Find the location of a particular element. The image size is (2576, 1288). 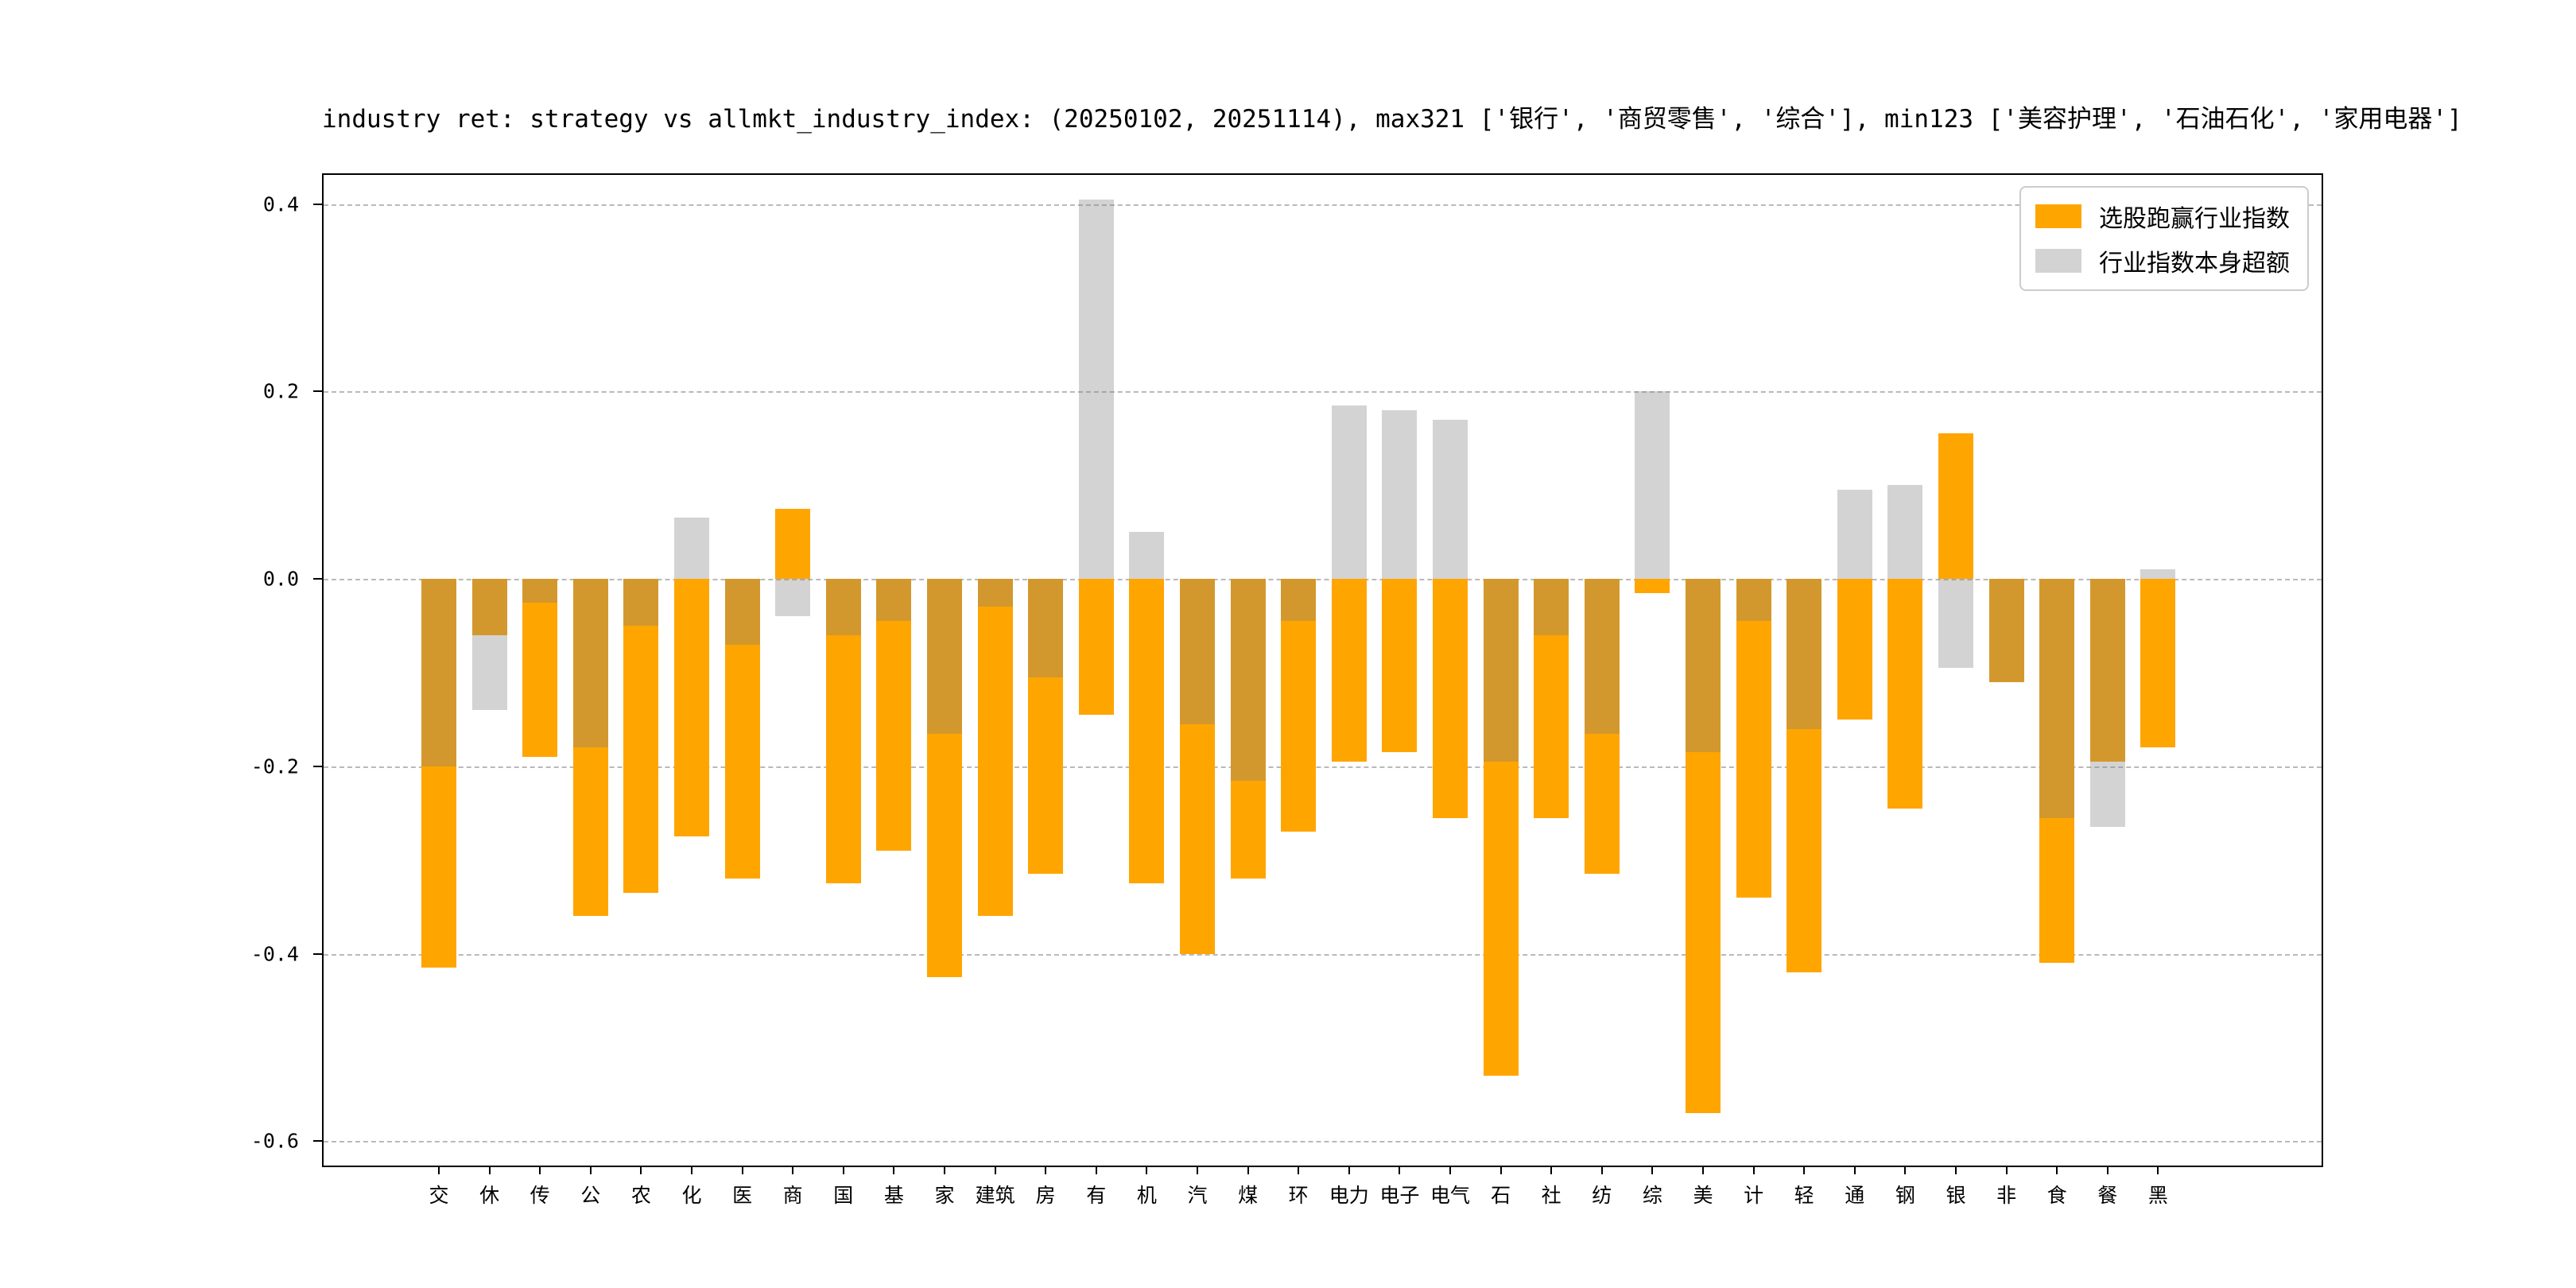

bar-industry-index-excess-汽 is located at coordinates (1198, 651).